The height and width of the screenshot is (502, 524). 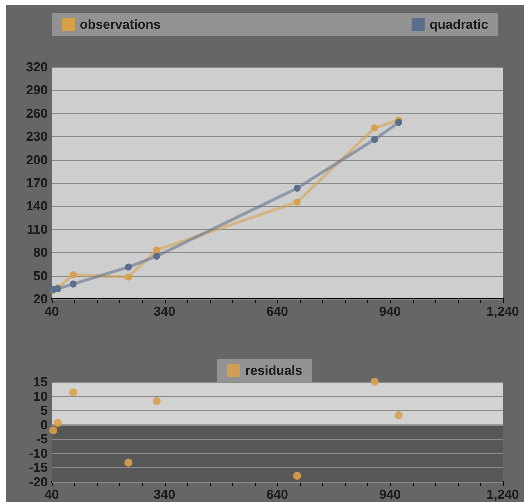 I want to click on y-tick-label: -10, so click(x=38, y=453).